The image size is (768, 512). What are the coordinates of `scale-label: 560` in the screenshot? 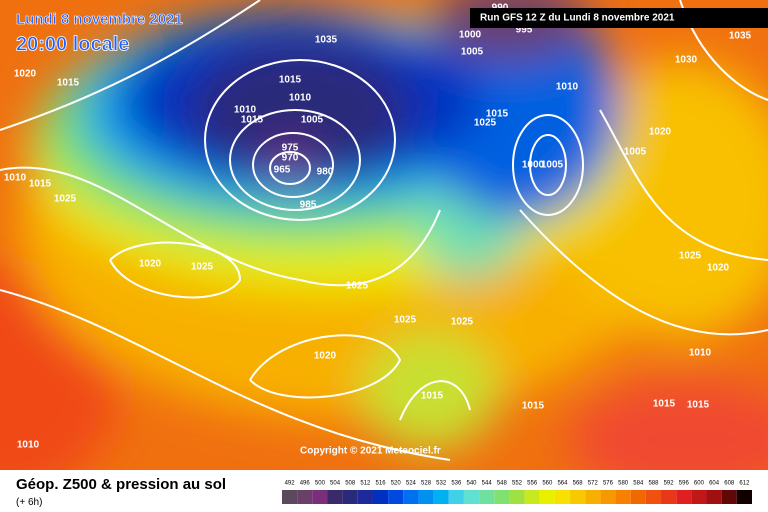 It's located at (547, 484).